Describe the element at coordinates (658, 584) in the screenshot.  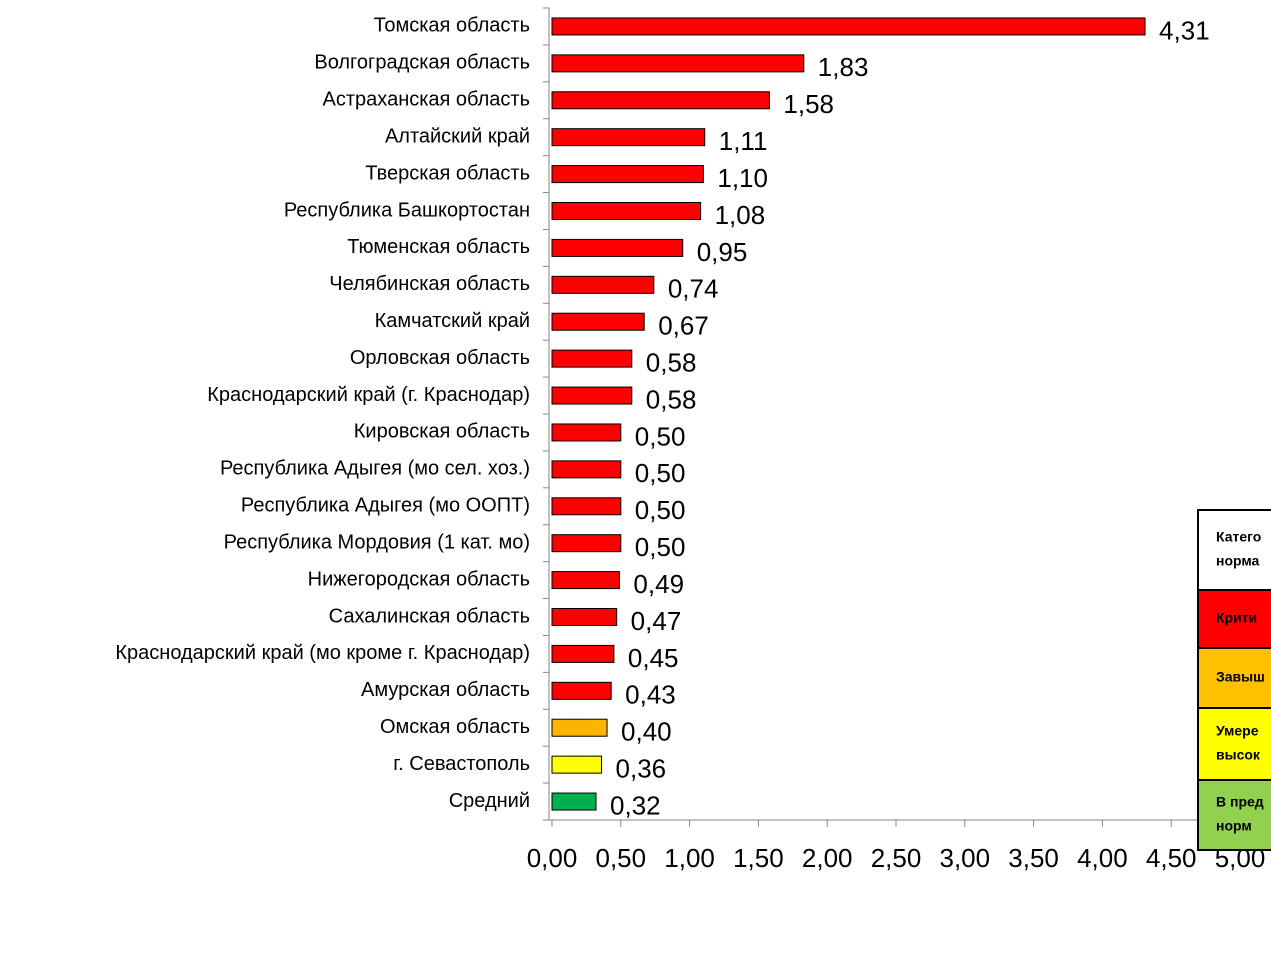
I see `value-label: 0,49` at that location.